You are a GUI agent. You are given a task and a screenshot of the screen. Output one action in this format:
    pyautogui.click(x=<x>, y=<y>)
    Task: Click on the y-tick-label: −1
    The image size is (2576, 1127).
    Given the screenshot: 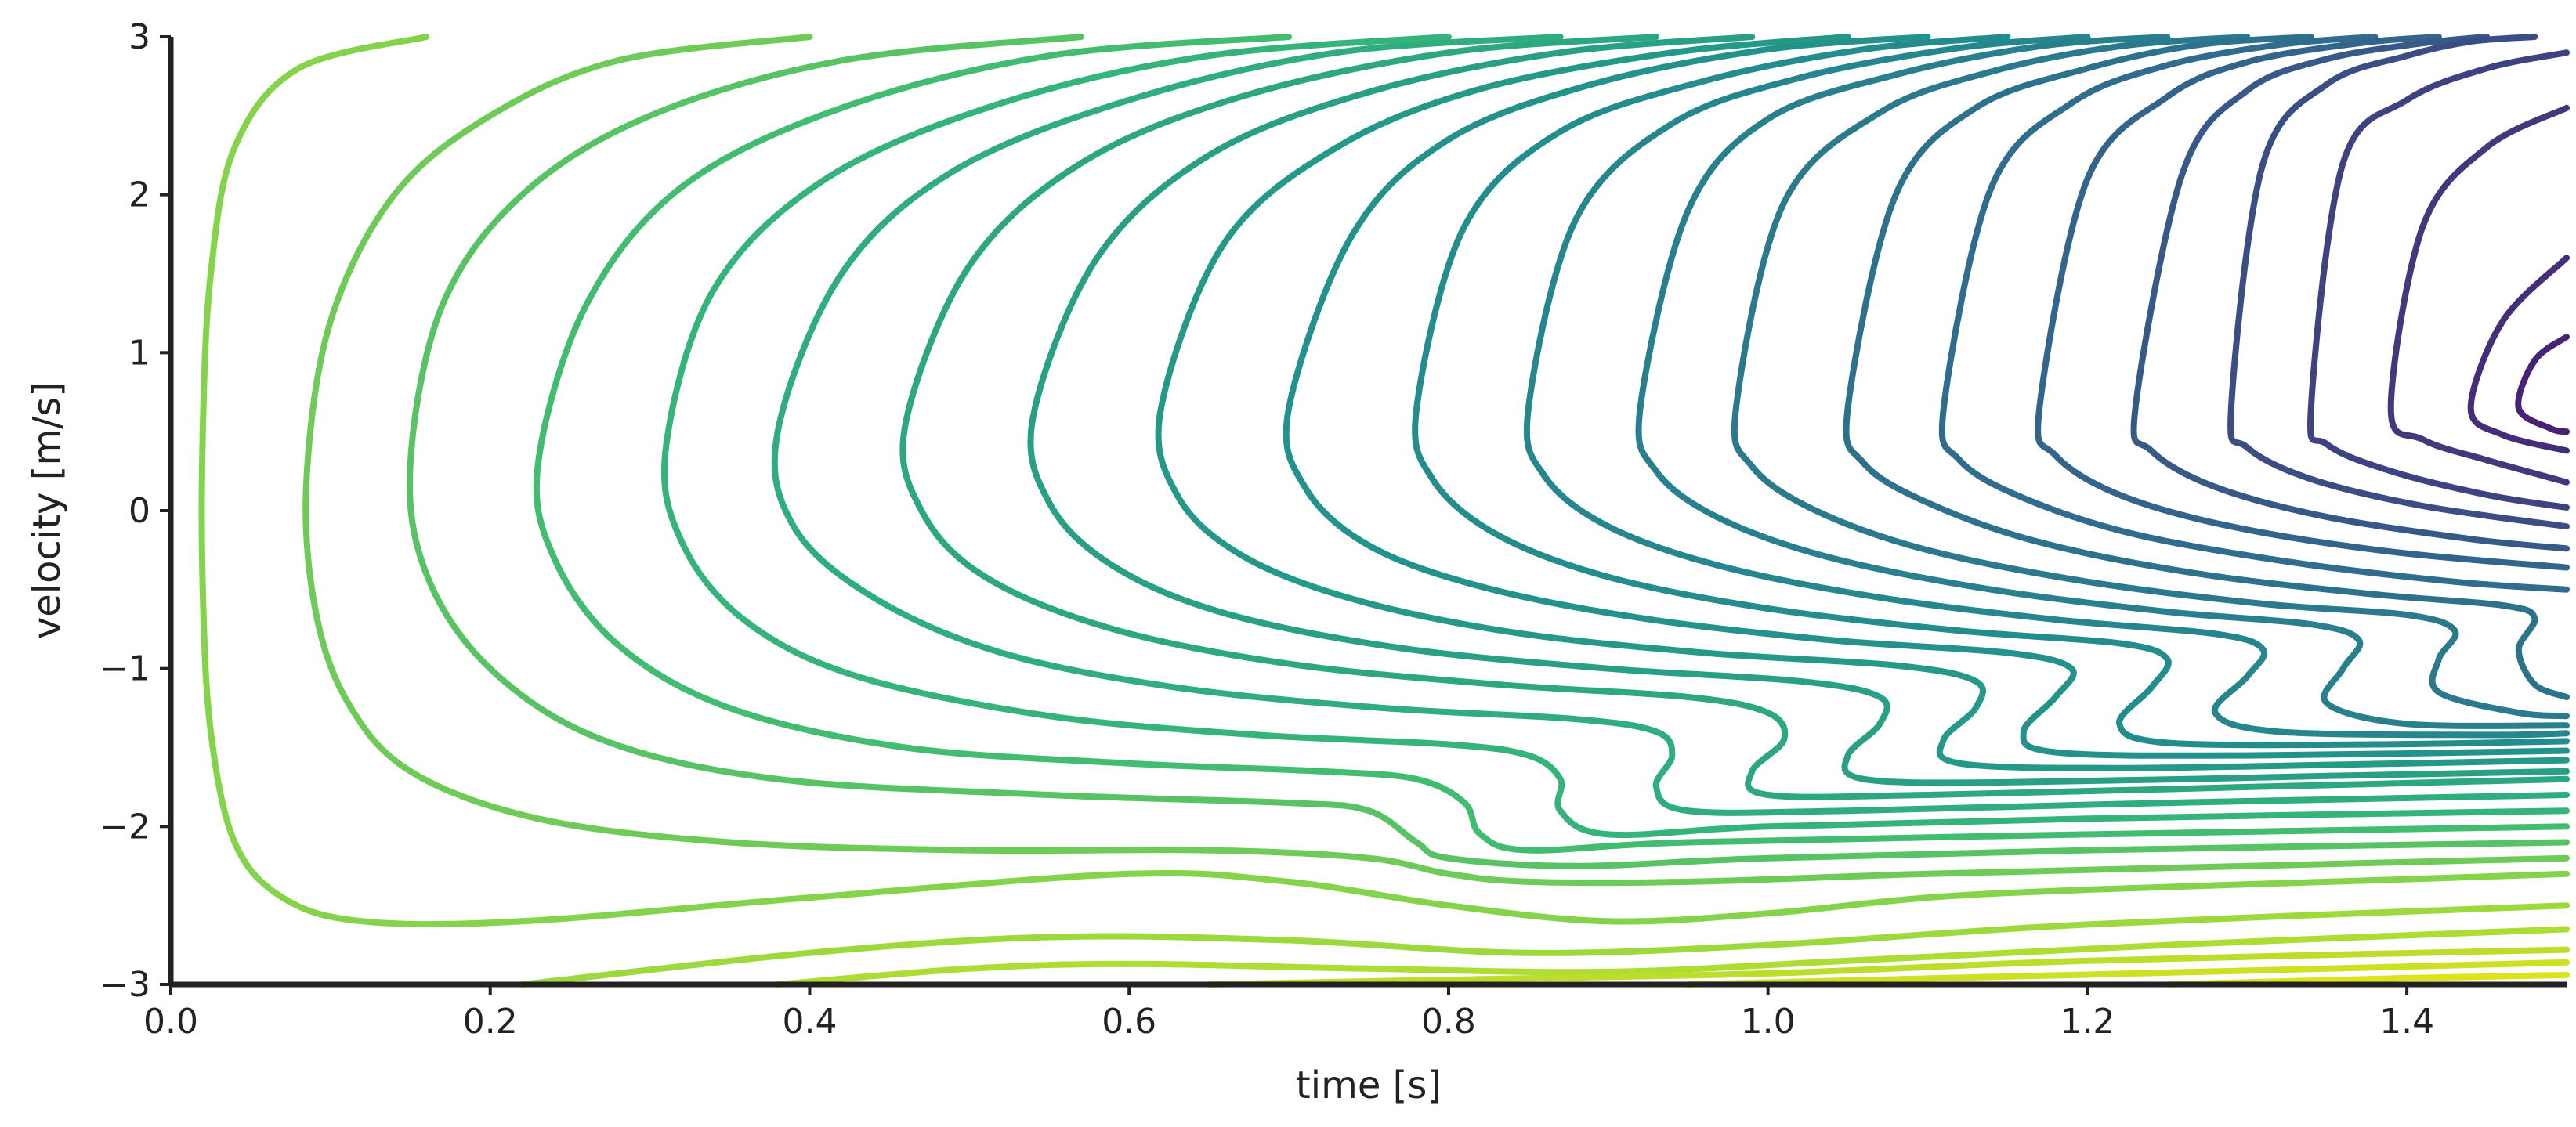 What is the action you would take?
    pyautogui.click(x=125, y=669)
    